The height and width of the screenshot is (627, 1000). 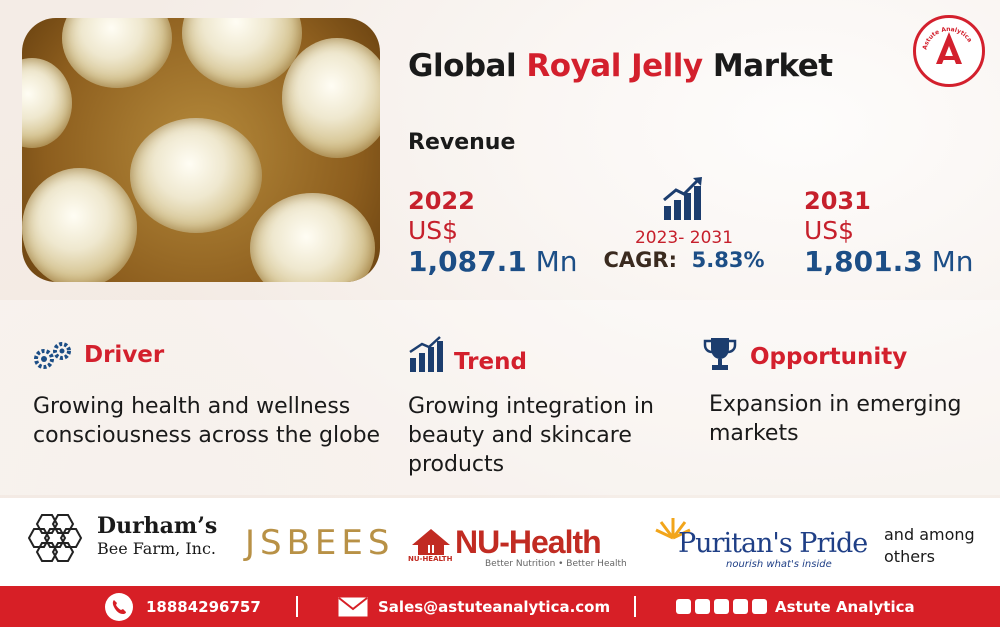 What do you see at coordinates (949, 51) in the screenshot?
I see `astute-analytica-logo: Astute Analytica` at bounding box center [949, 51].